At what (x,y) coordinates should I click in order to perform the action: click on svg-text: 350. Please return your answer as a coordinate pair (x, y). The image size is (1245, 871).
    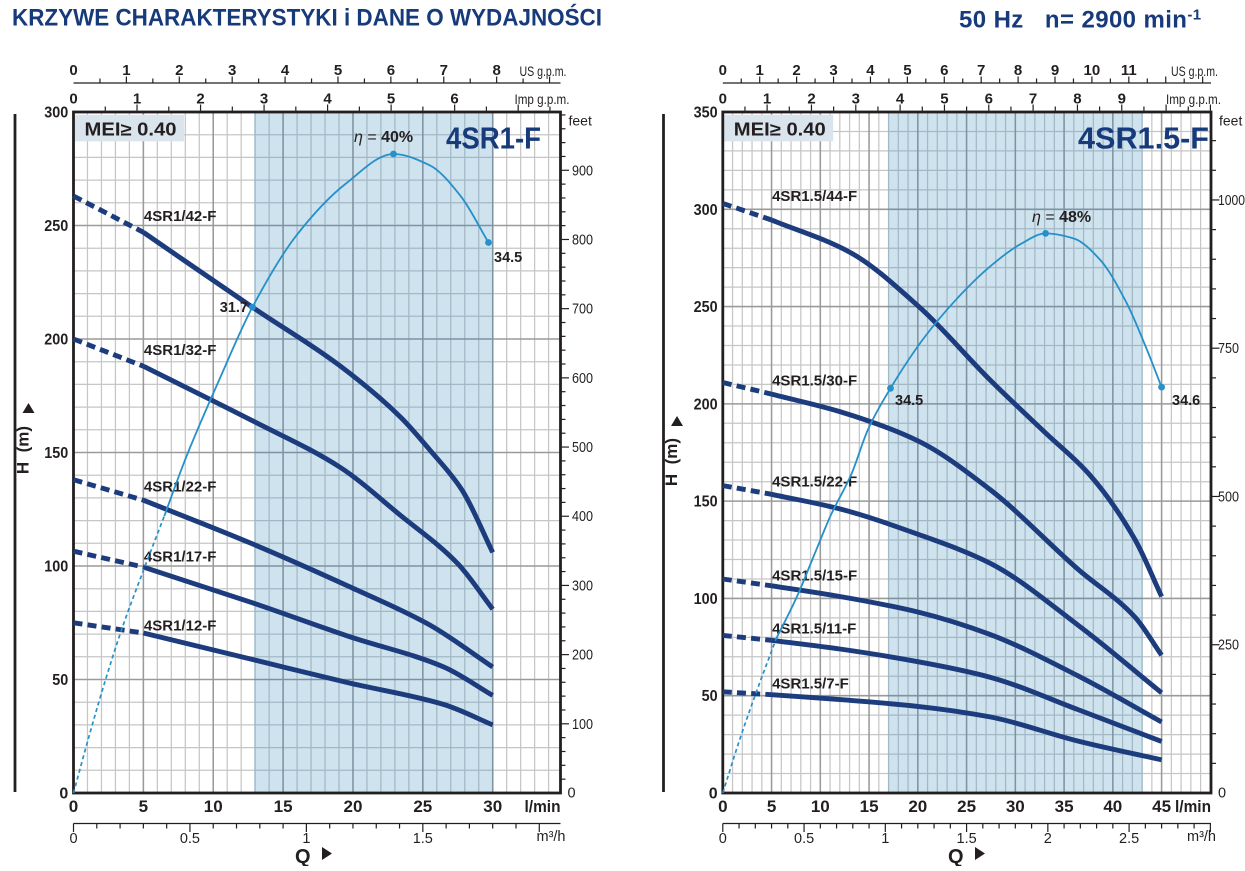
    Looking at the image, I should click on (706, 113).